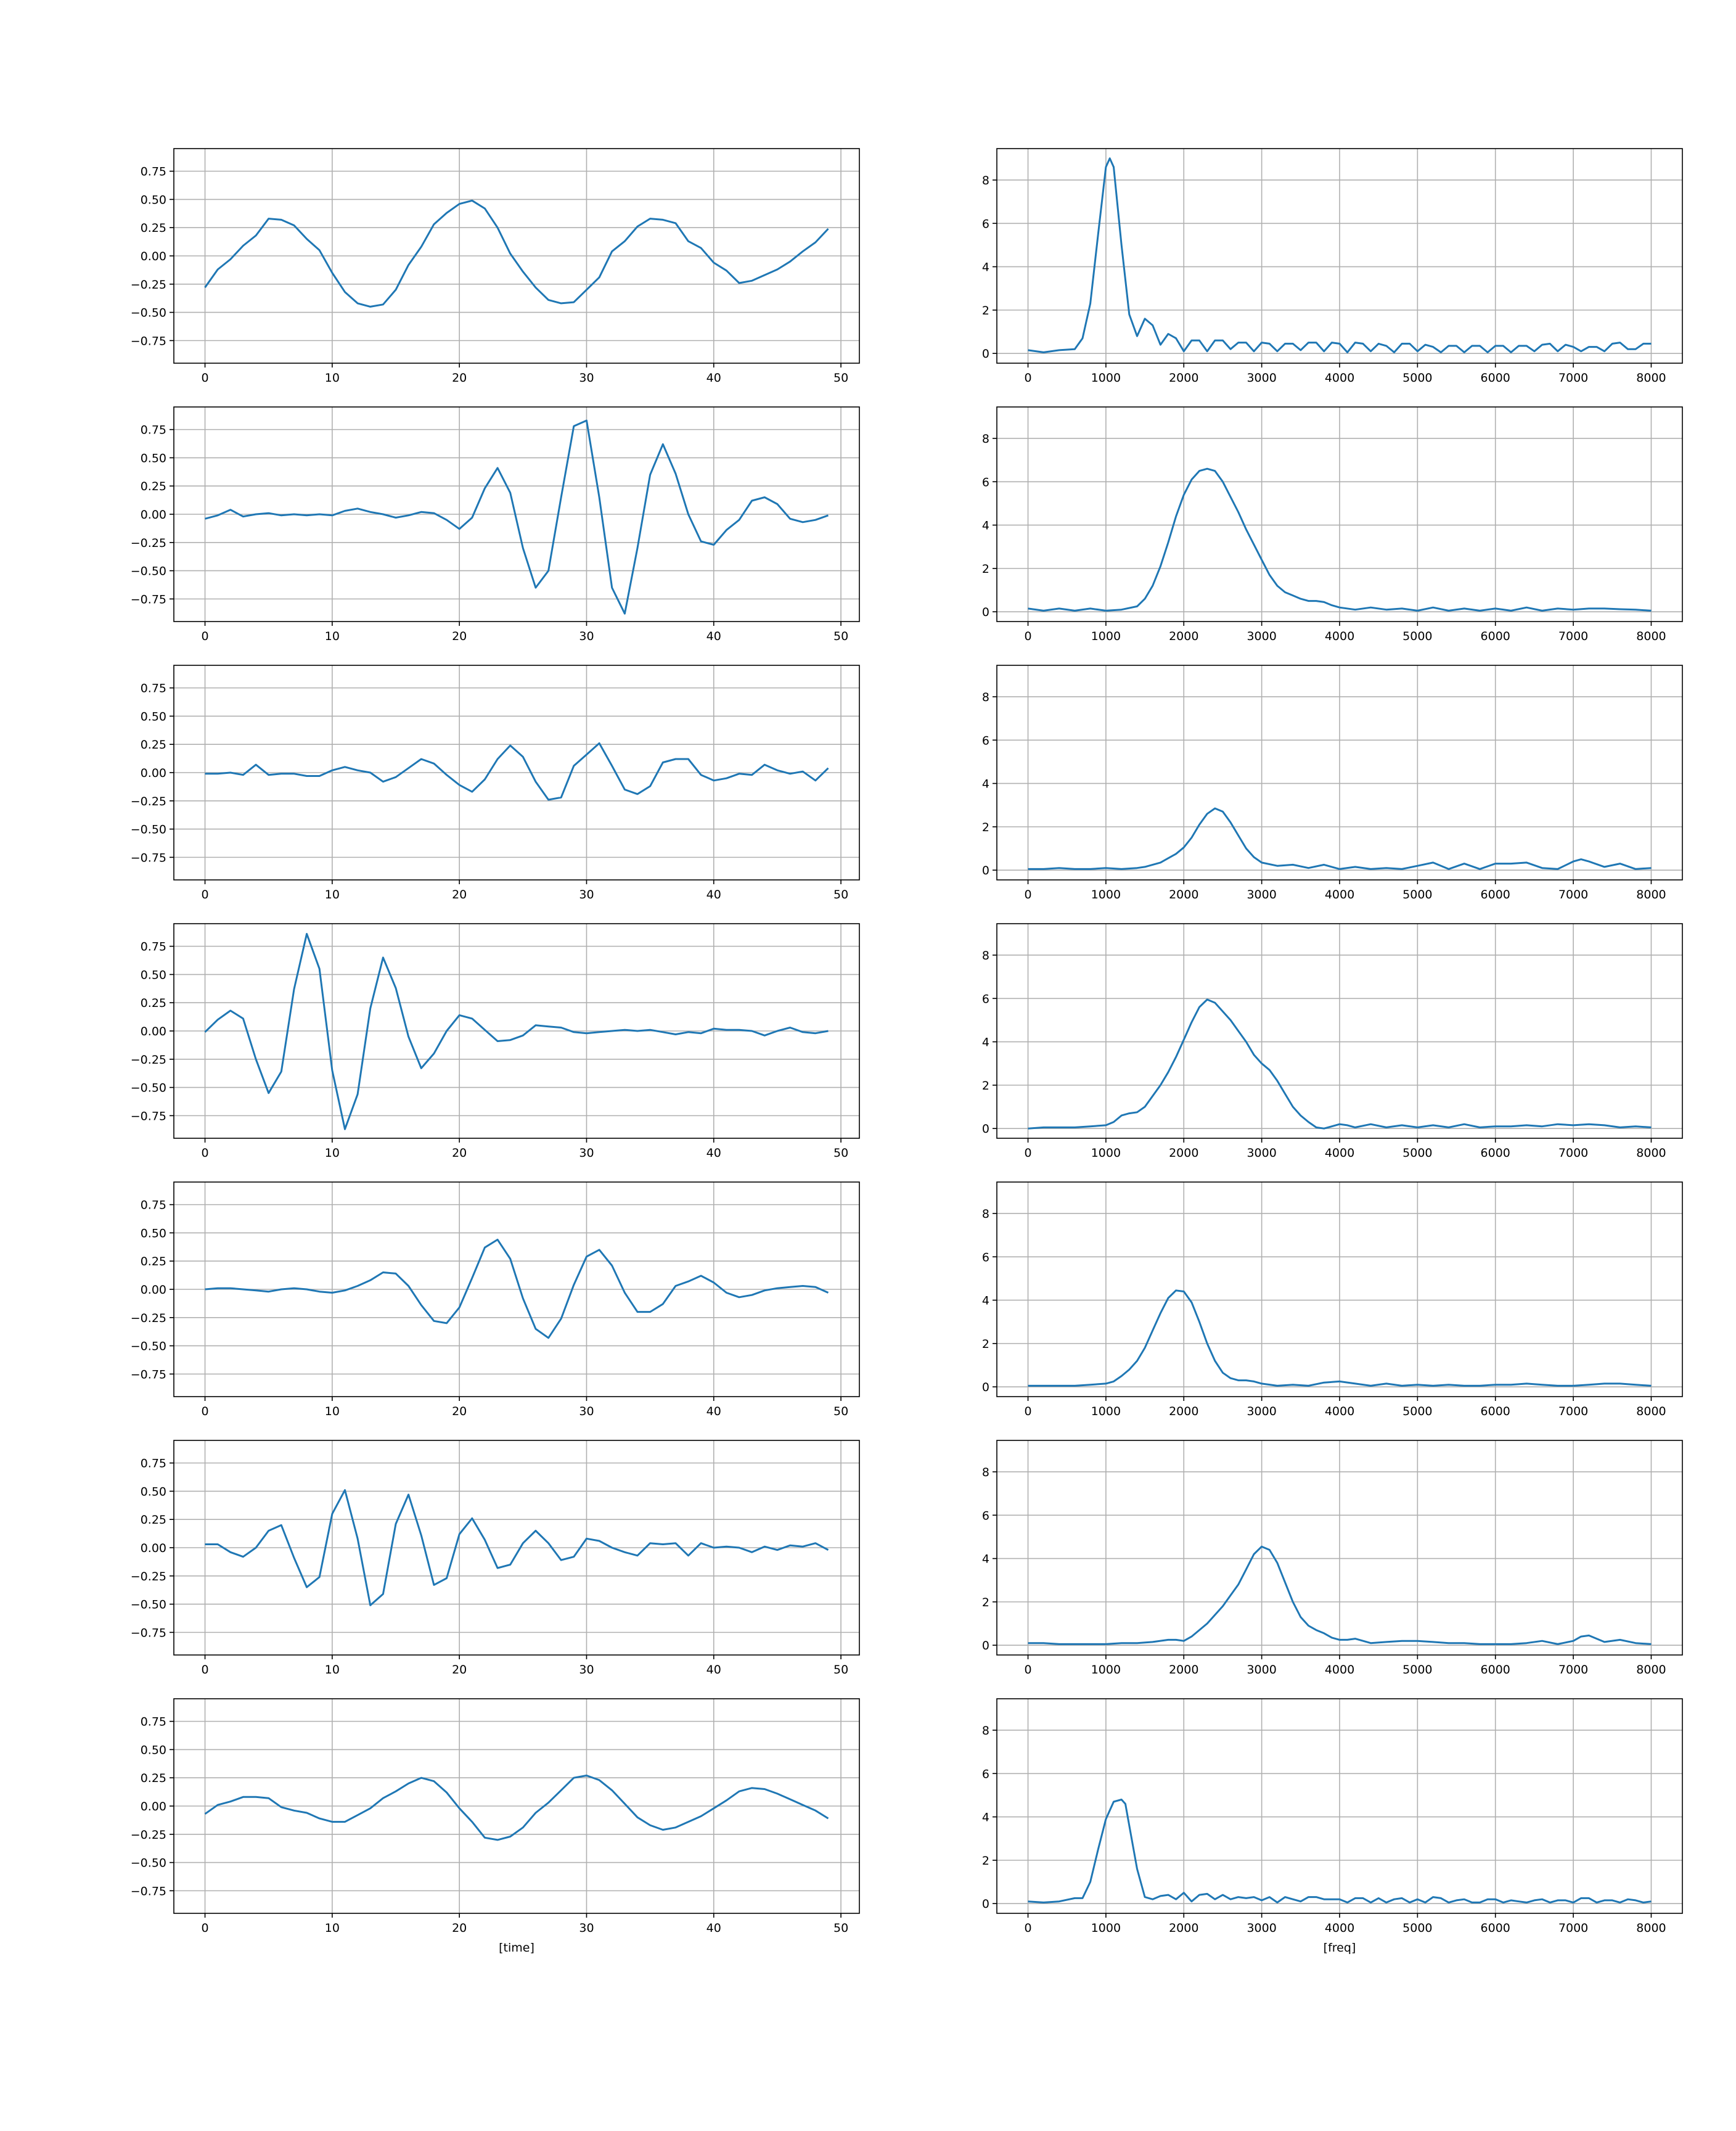 Image resolution: width=1736 pixels, height=2131 pixels. I want to click on subplot-freq-1: 0 1000 2000 3000 4000 5000 6000 7000 8000 8 6 4 2 0, so click(1332, 266).